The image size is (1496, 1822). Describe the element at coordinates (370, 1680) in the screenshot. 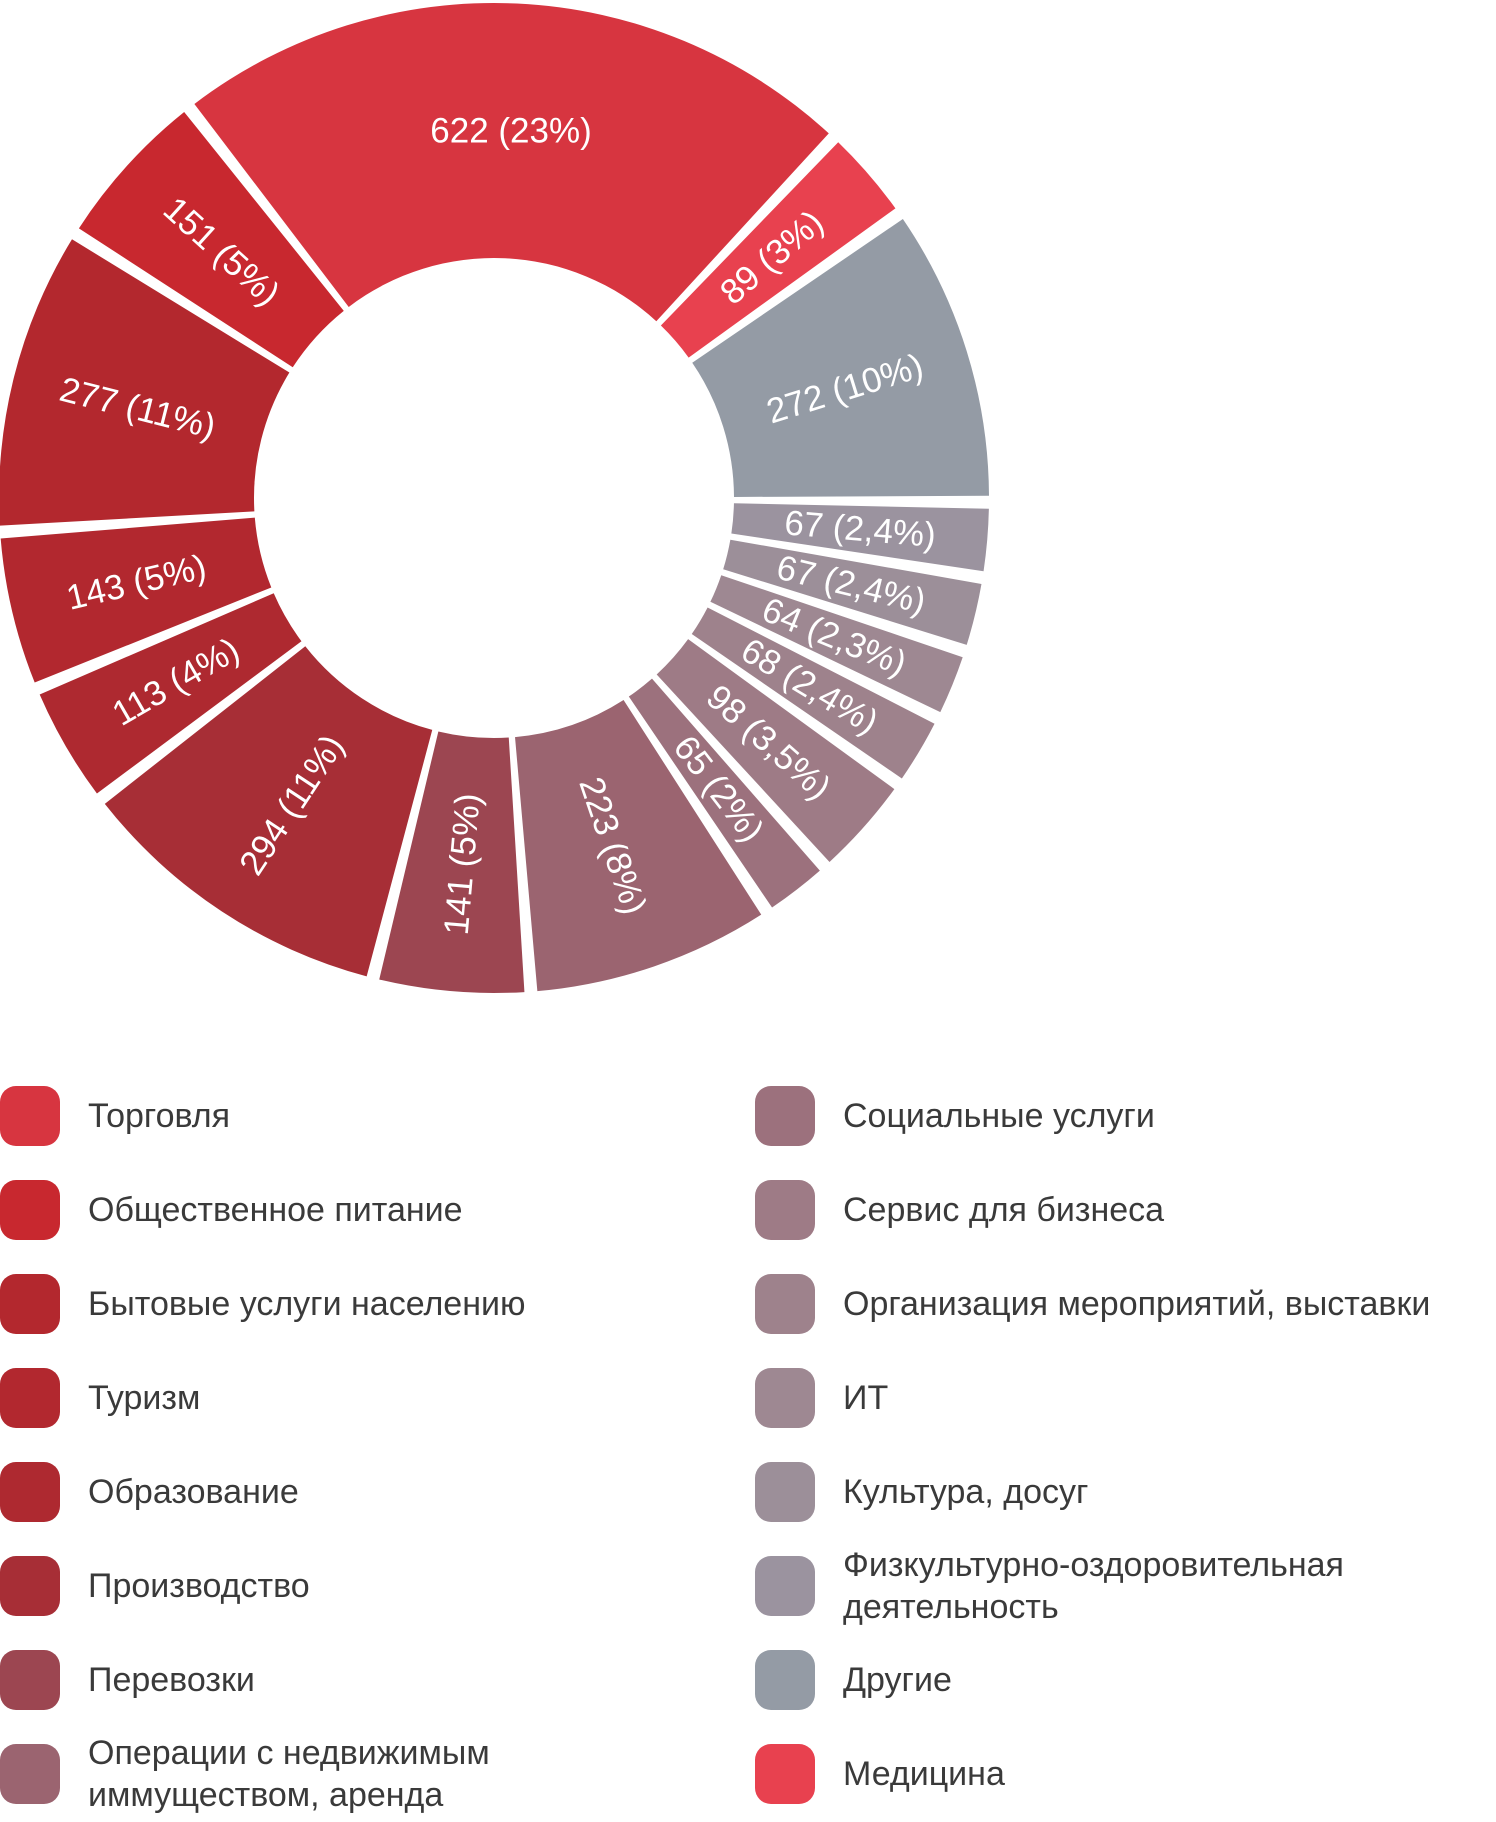

I see `legend-item-left-7: Перевозки` at that location.